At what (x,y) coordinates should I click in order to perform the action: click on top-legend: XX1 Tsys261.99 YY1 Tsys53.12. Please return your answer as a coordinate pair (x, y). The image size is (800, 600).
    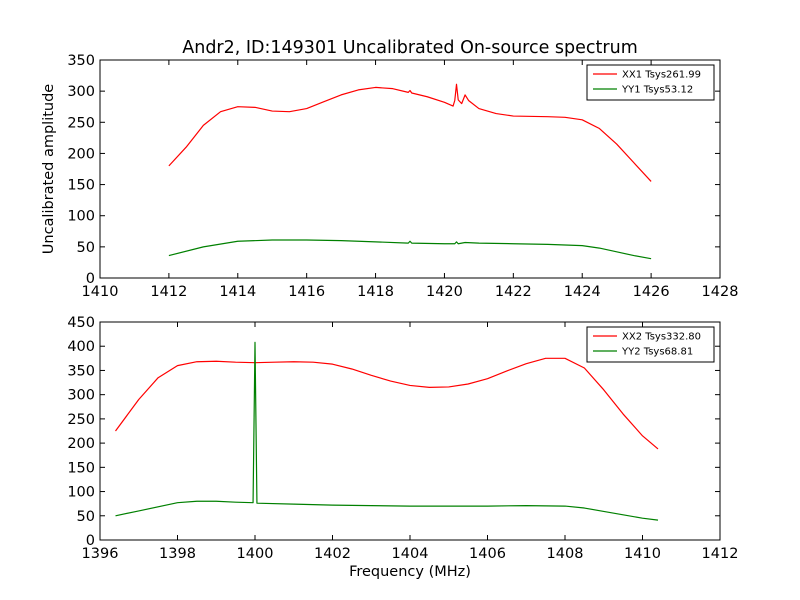
    Looking at the image, I should click on (650, 82).